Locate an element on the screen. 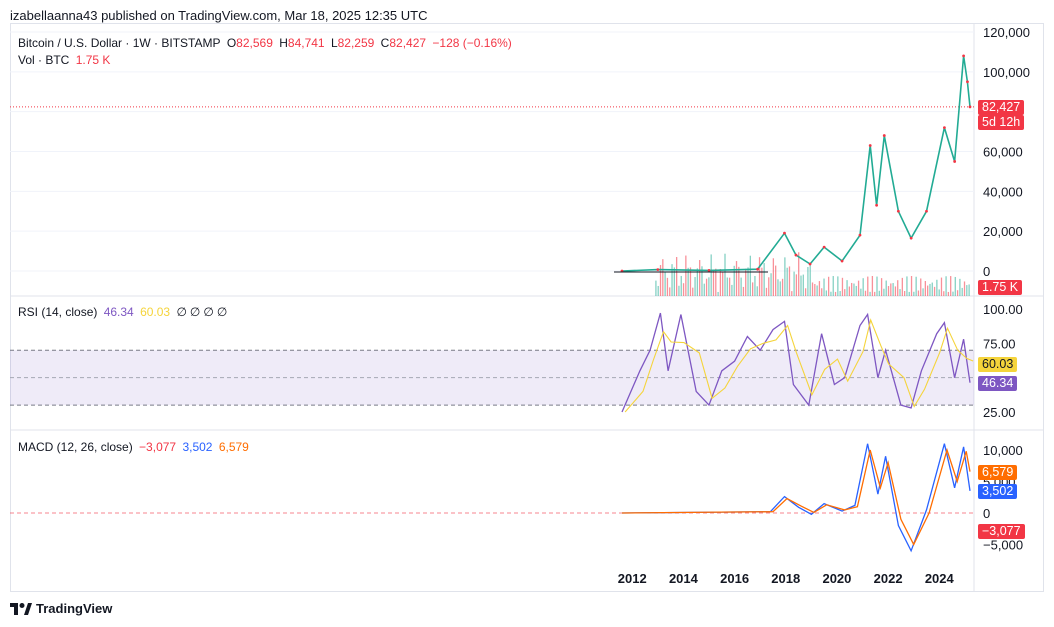 This screenshot has height=627, width=1054. open-label: O is located at coordinates (231, 43).